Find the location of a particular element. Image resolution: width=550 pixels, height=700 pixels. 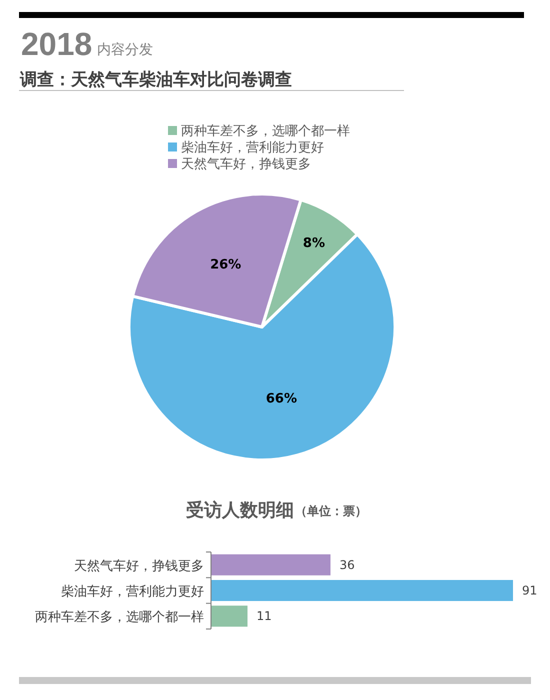

data-label: 91 is located at coordinates (530, 591).